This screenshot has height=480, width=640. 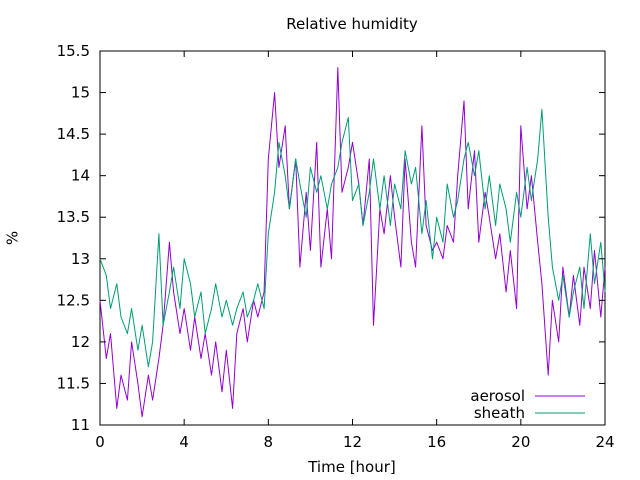 What do you see at coordinates (13, 238) in the screenshot?
I see `y-axis-label: %` at bounding box center [13, 238].